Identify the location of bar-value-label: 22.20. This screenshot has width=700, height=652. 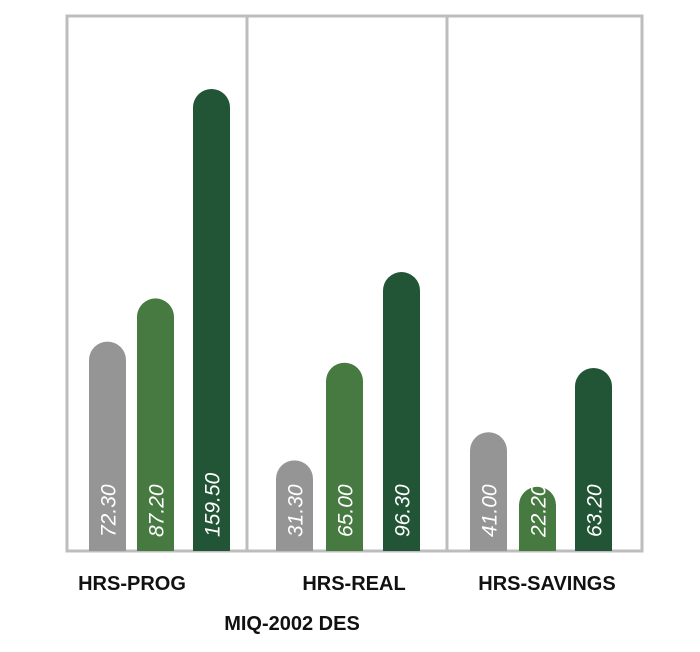
(539, 511).